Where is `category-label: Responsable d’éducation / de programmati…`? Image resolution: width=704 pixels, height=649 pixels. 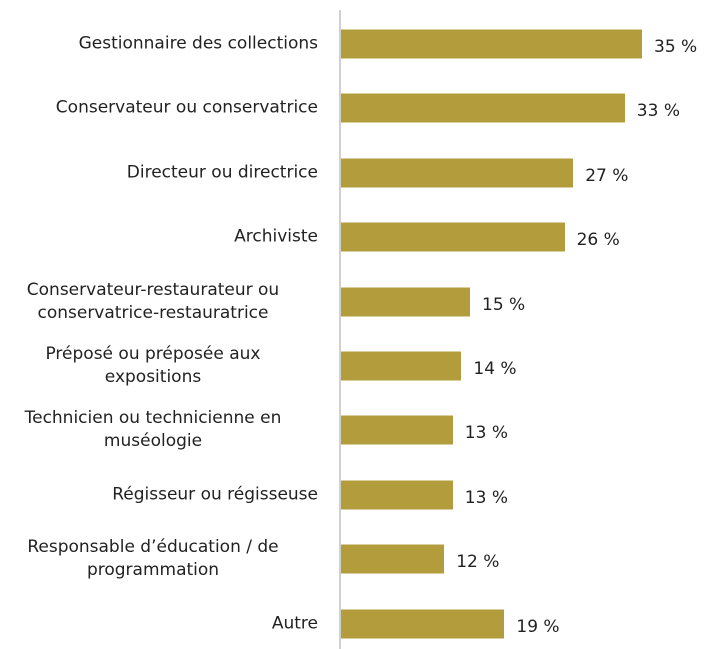 category-label: Responsable d’éducation / de programmati… is located at coordinates (153, 559).